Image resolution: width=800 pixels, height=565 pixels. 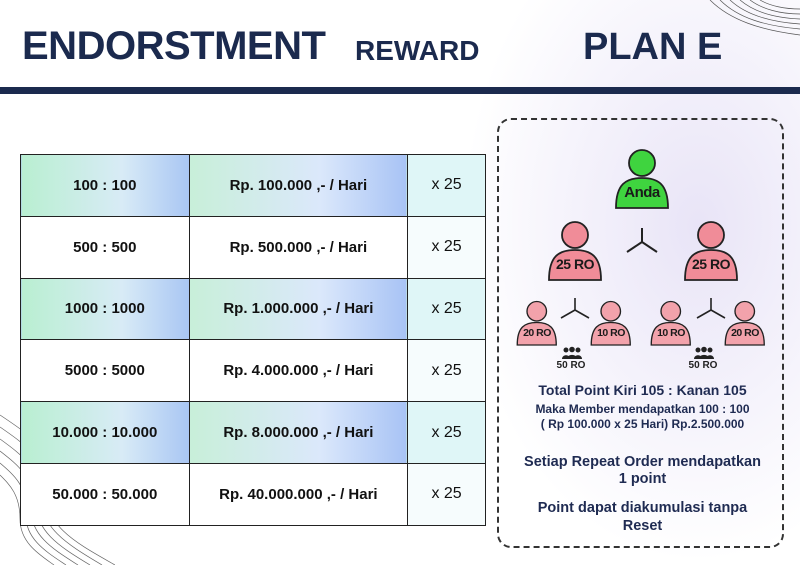 I want to click on table-row: 1000 : 1000 Rp. 1.000.000 ,- / Hari x 25, so click(x=253, y=309).